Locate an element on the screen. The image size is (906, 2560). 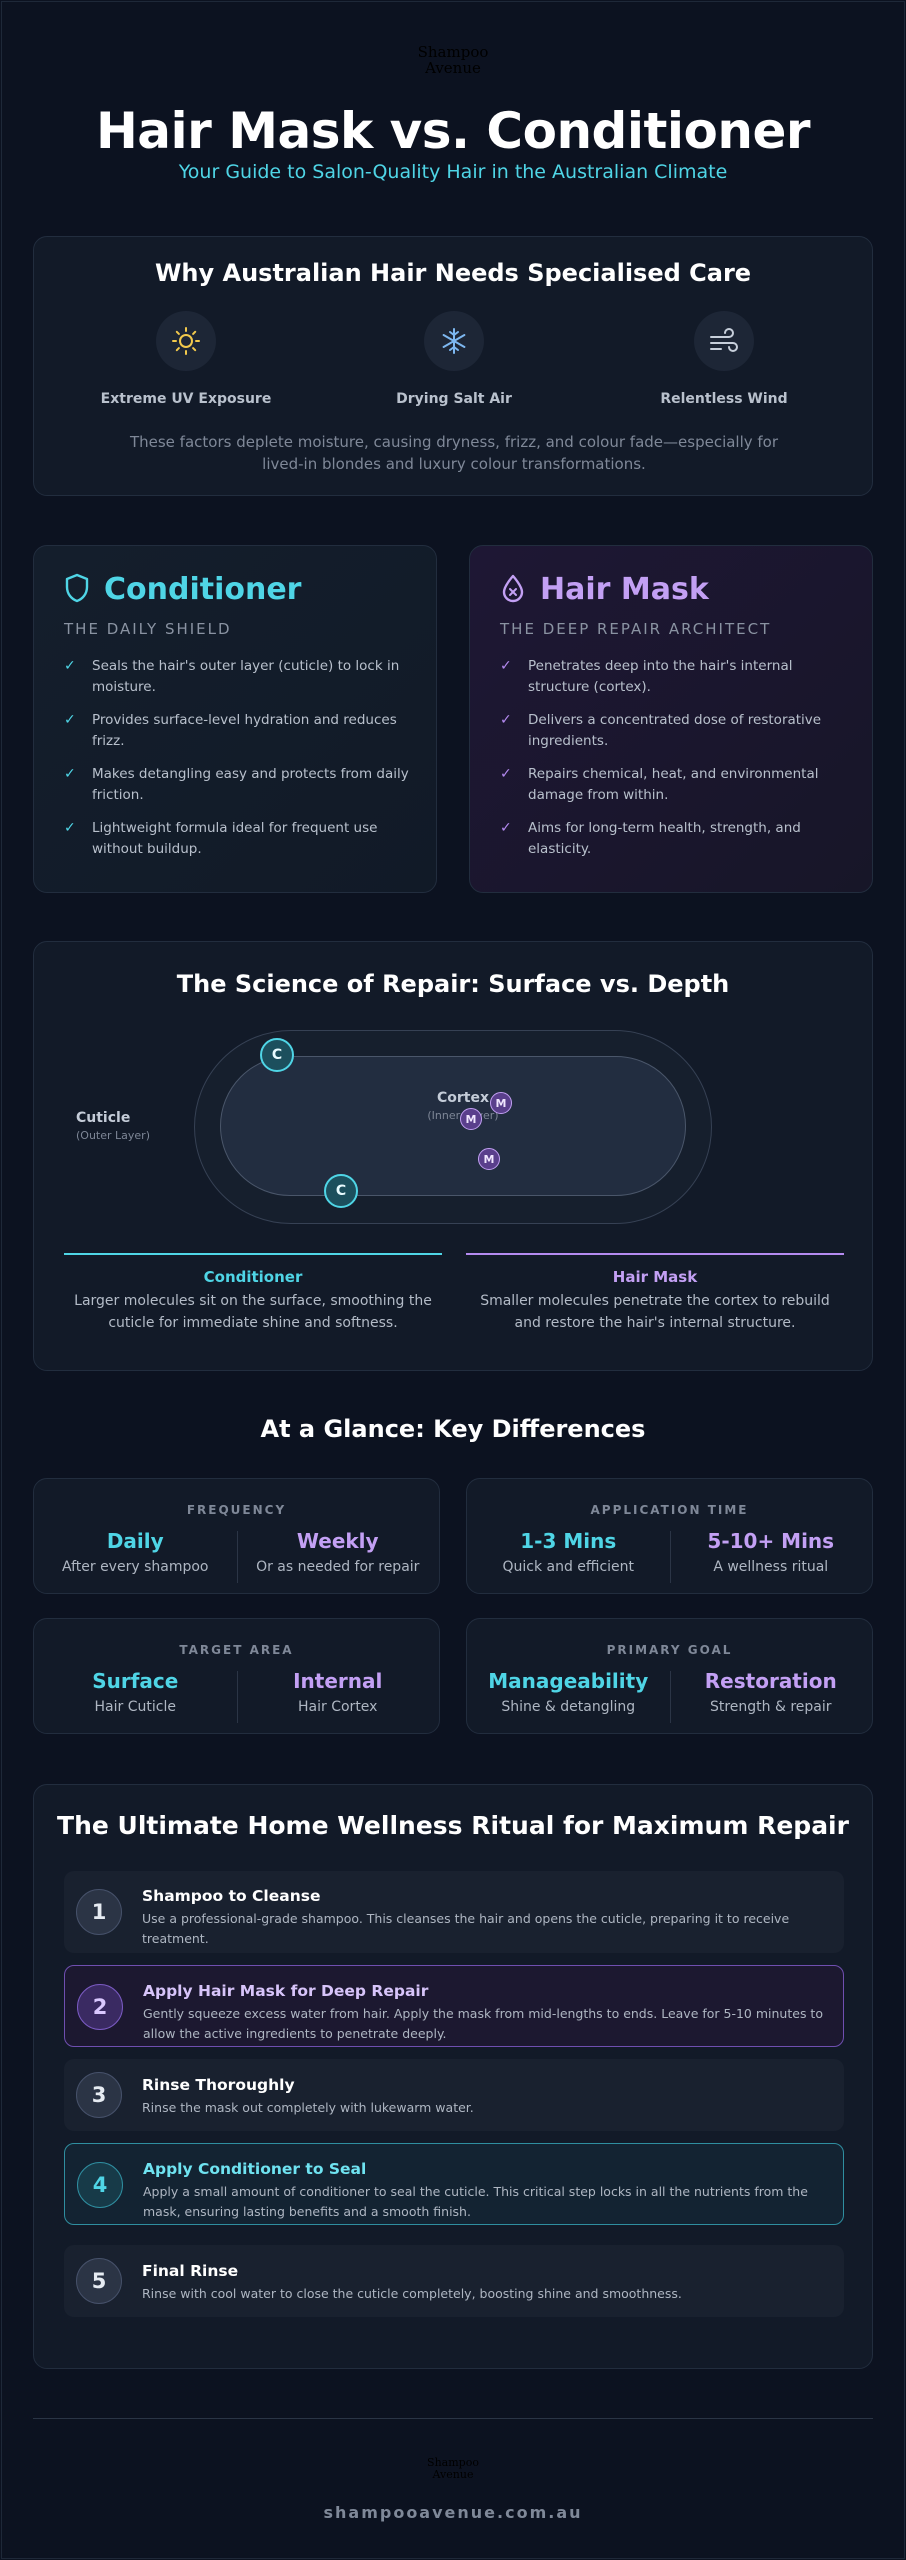
drop-icon is located at coordinates (513, 590).